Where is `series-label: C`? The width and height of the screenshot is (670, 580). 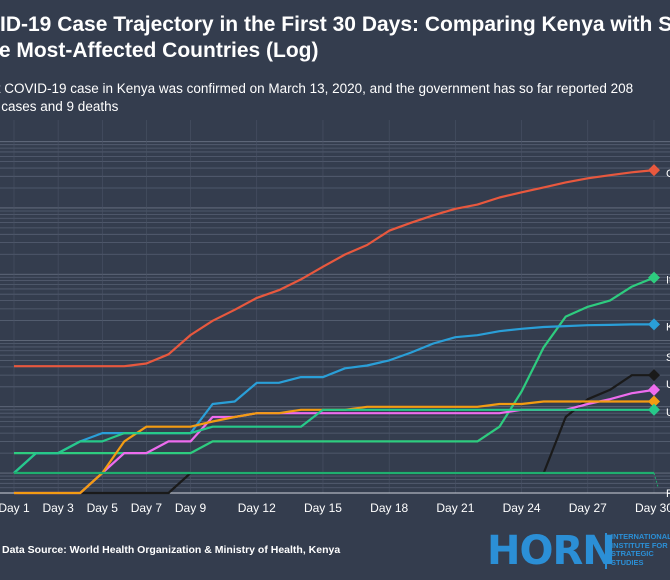 series-label: C is located at coordinates (668, 174).